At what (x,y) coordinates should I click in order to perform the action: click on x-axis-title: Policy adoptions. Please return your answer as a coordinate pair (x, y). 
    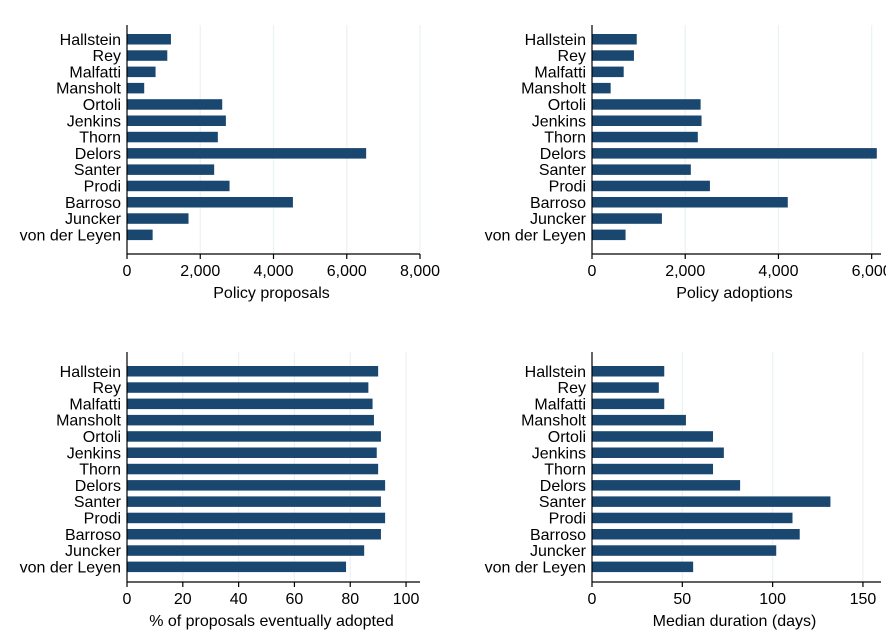
    Looking at the image, I should click on (734, 293).